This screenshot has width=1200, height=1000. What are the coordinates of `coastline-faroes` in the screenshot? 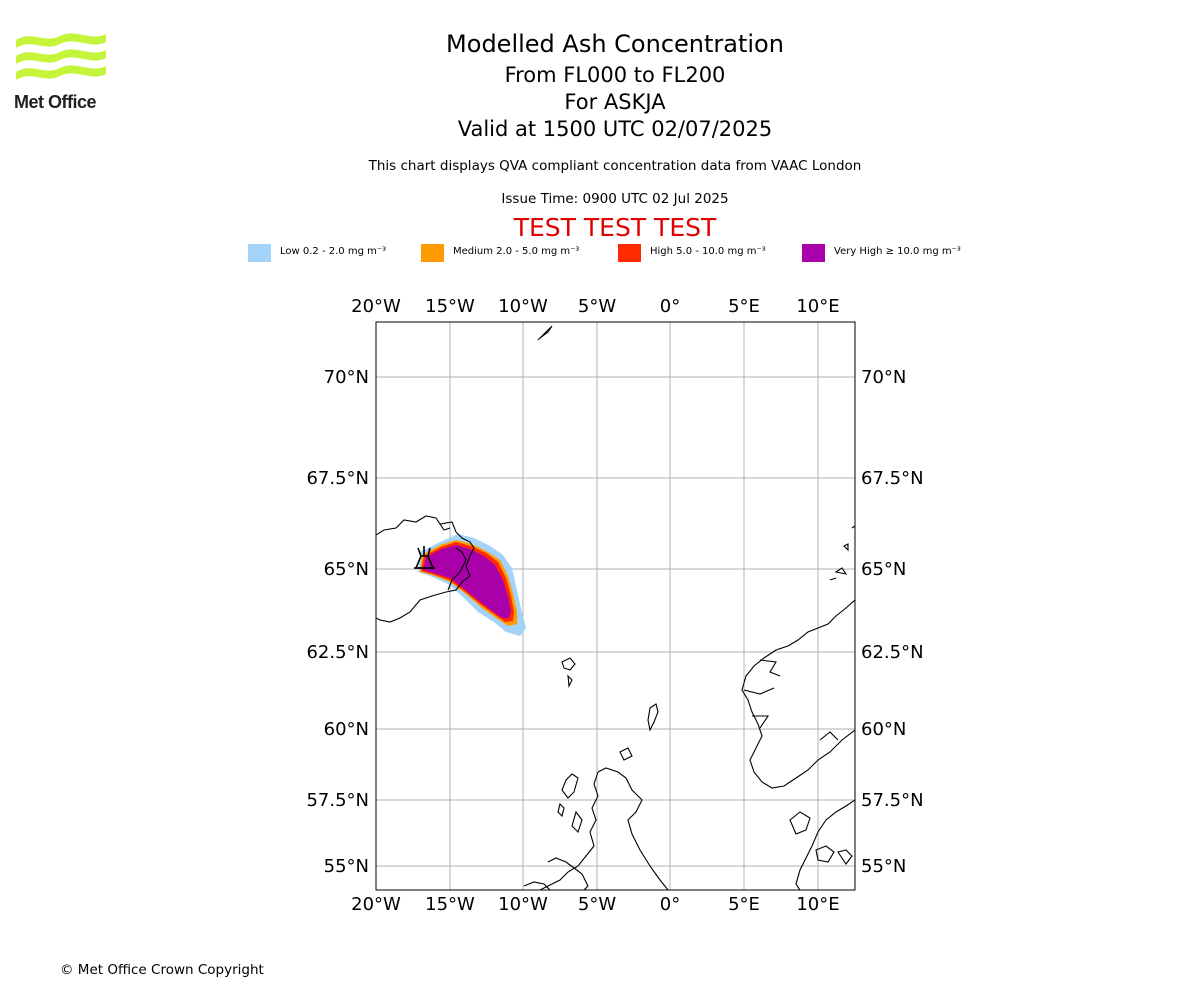 It's located at (568, 672).